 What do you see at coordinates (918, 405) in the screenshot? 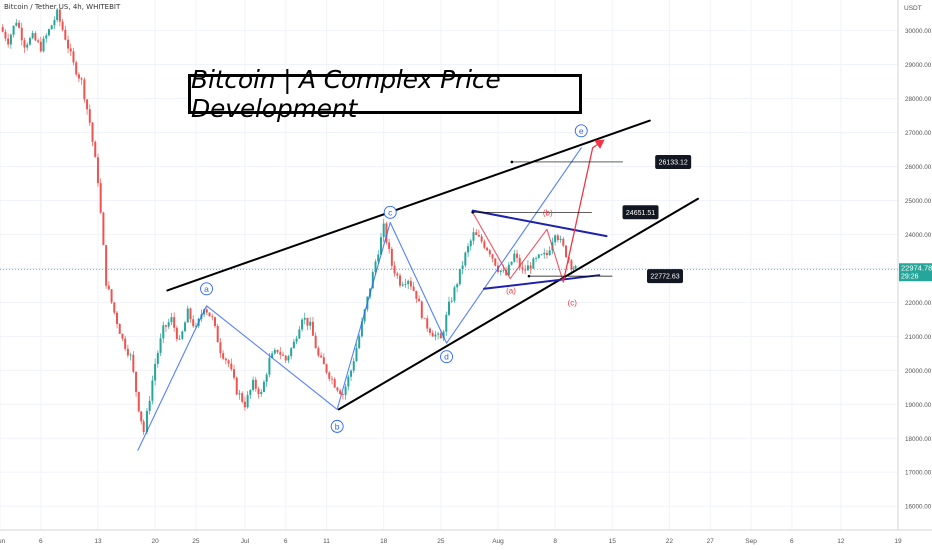
I see `y-tick-label: 19000.00` at bounding box center [918, 405].